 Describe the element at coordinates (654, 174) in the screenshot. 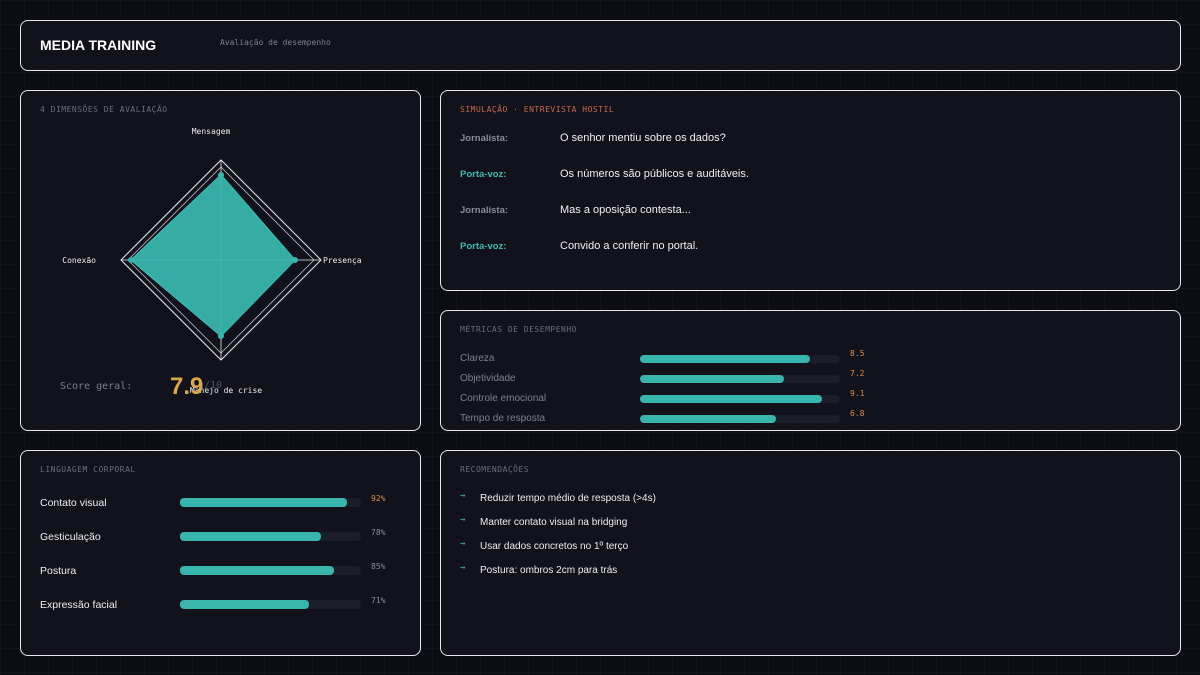

I see `dialogue-text: Os números são públicos e auditáveis.` at that location.